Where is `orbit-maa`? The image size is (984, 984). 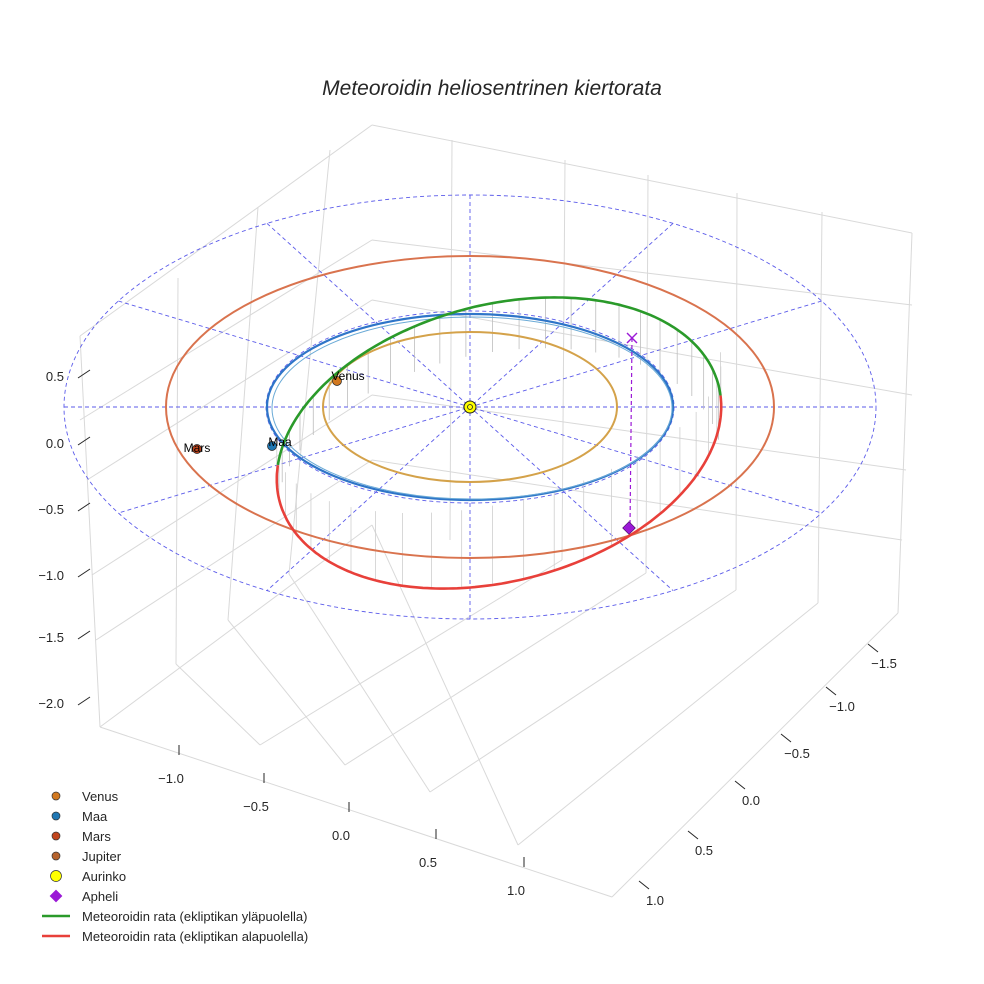 orbit-maa is located at coordinates (470, 407).